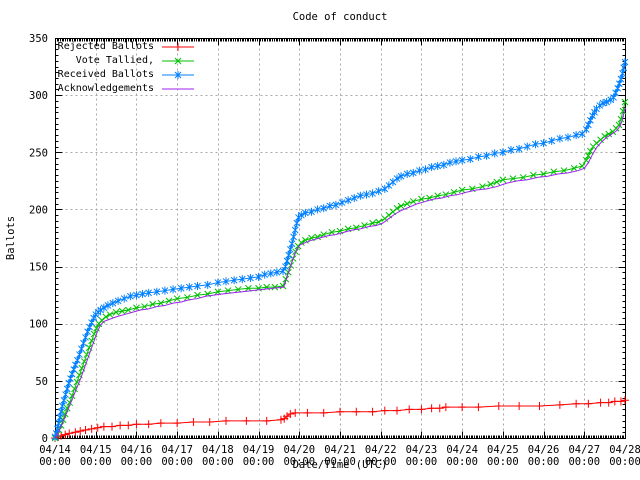 This screenshot has width=640, height=480. I want to click on x-tick-date: 04/28, so click(624, 450).